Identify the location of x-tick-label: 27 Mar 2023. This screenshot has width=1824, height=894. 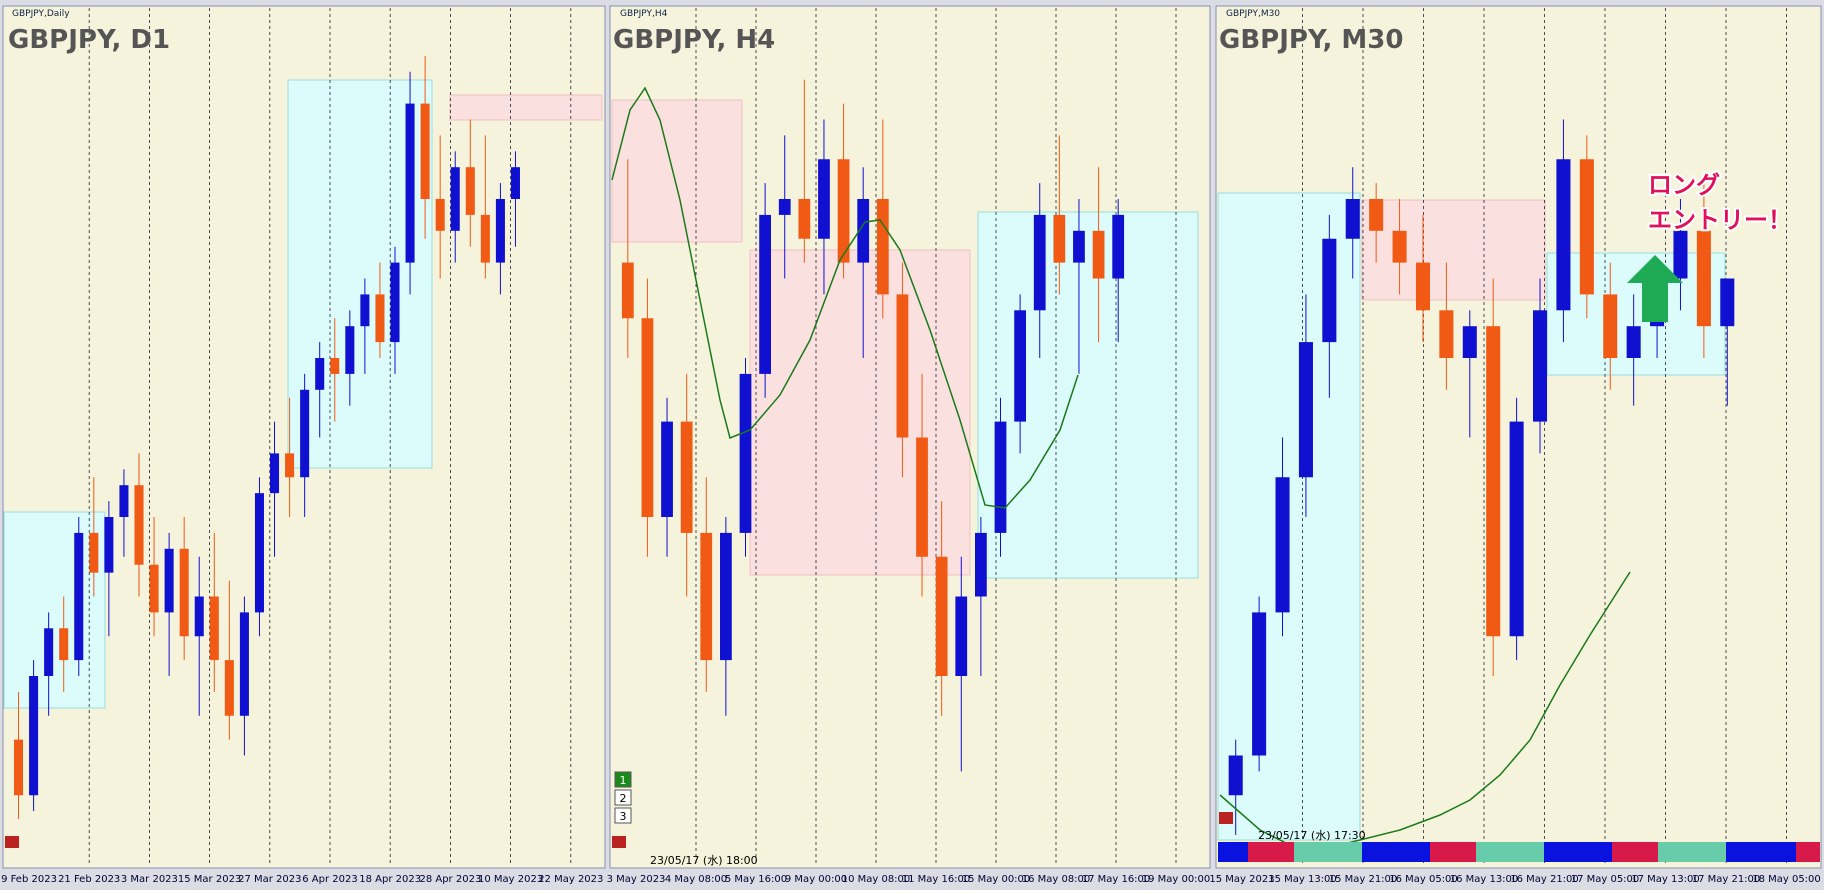
(269, 879).